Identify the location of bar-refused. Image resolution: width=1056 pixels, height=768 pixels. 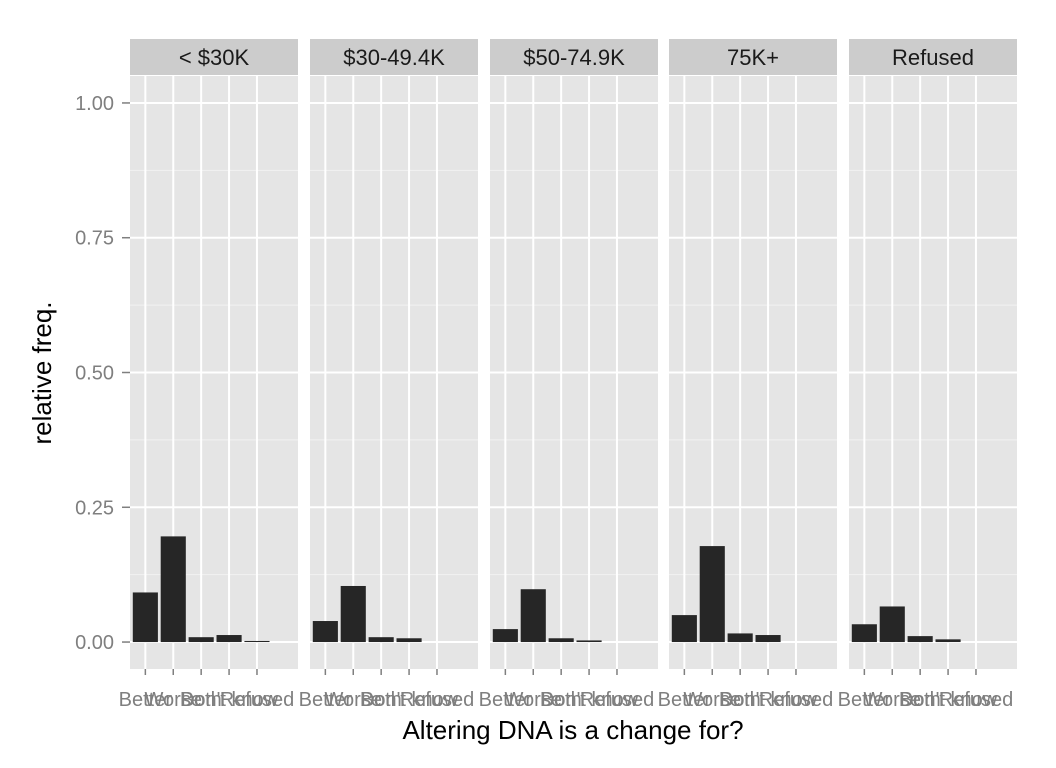
(257, 641).